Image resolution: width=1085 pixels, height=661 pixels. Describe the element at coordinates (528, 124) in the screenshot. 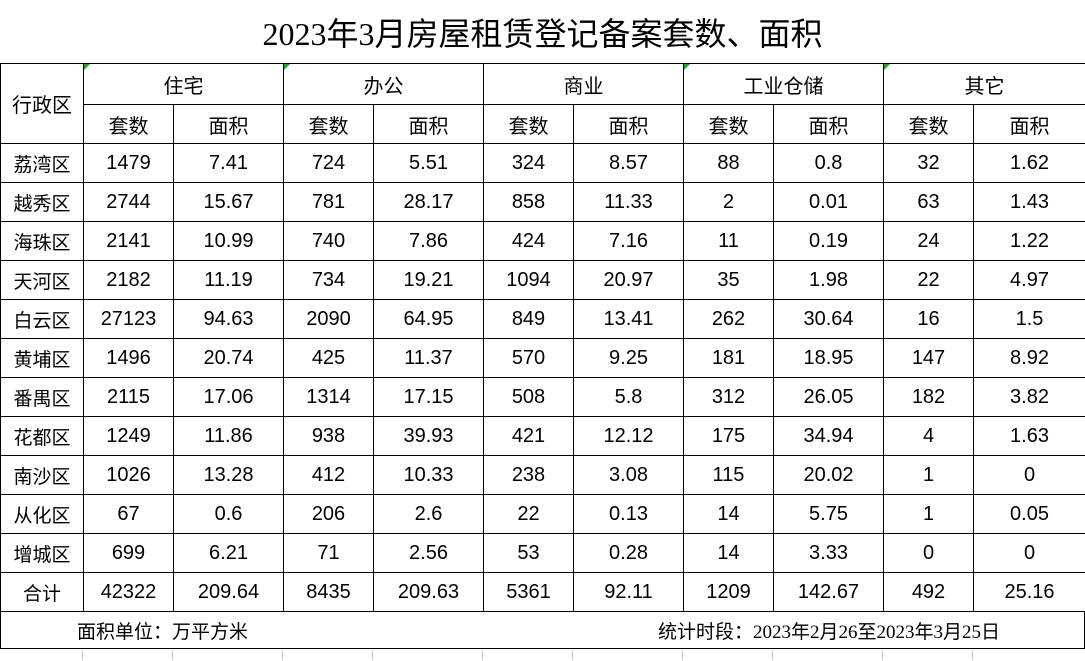

I see `sub-header-3-count: 套数` at that location.